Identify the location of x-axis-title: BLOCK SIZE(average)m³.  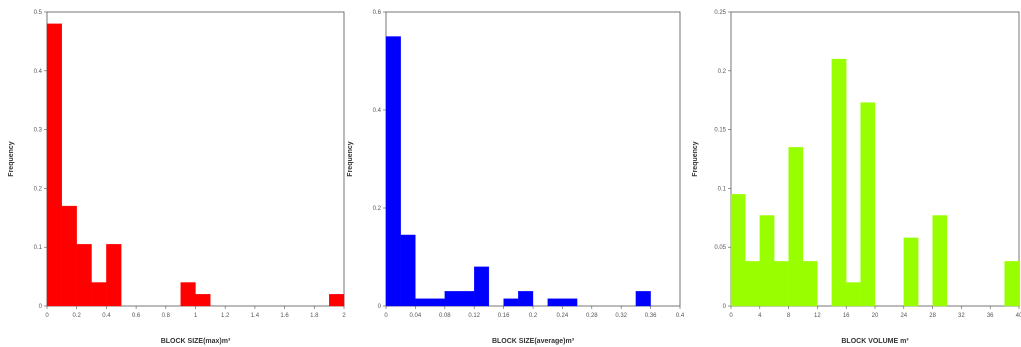
(533, 341).